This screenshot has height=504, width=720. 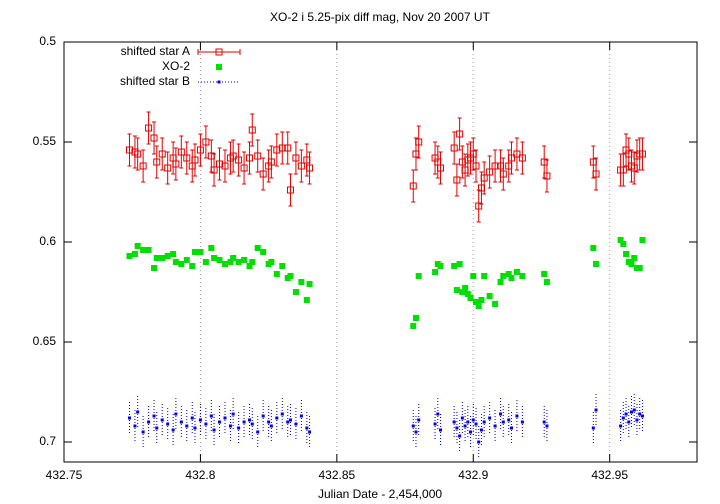 What do you see at coordinates (47, 241) in the screenshot?
I see `y-tick-label: 0.6` at bounding box center [47, 241].